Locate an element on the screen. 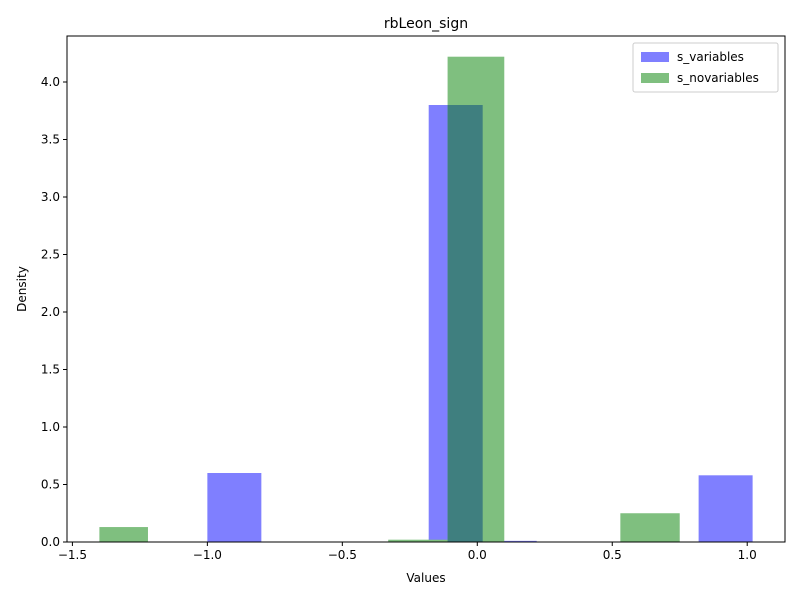  x-tick-label: 0.0 is located at coordinates (477, 555).